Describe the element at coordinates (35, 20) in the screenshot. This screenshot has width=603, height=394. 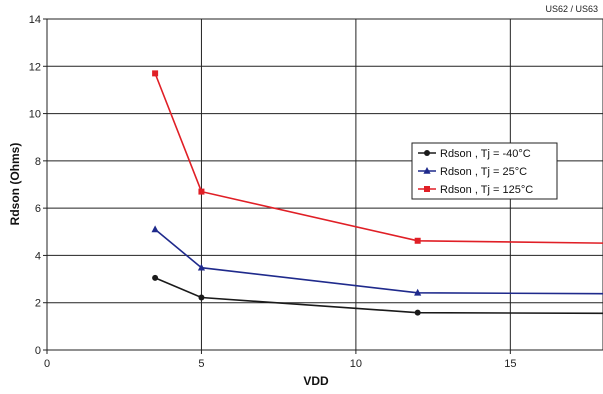
I see `y-tick-label: 14` at that location.